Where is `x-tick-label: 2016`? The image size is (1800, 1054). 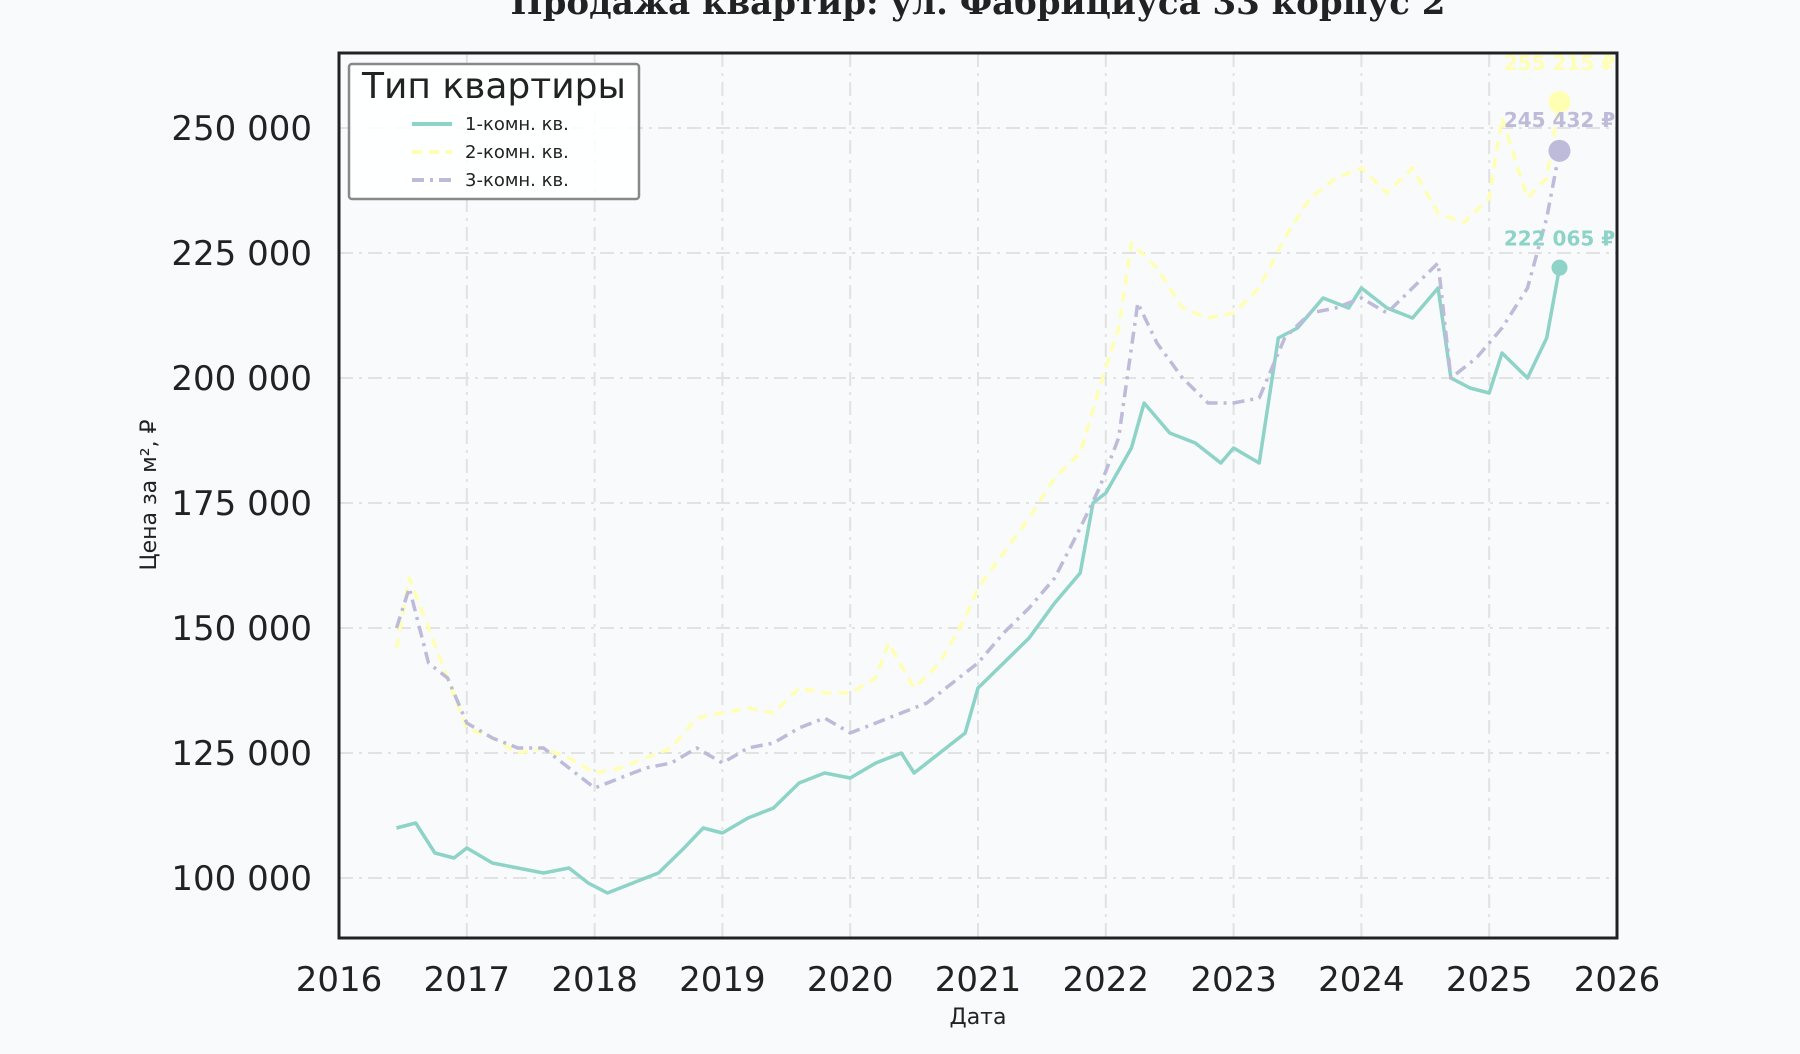 x-tick-label: 2016 is located at coordinates (339, 980).